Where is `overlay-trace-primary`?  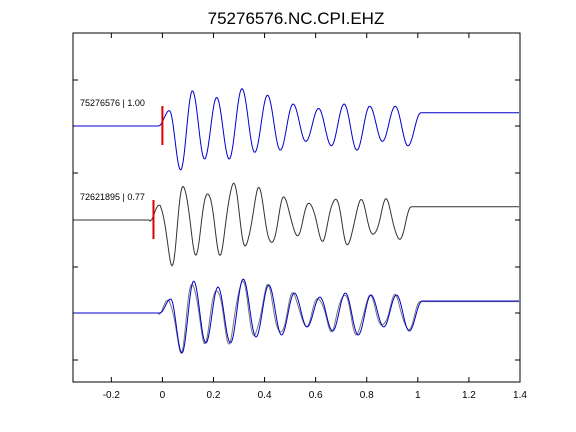 overlay-trace-primary is located at coordinates (296, 316).